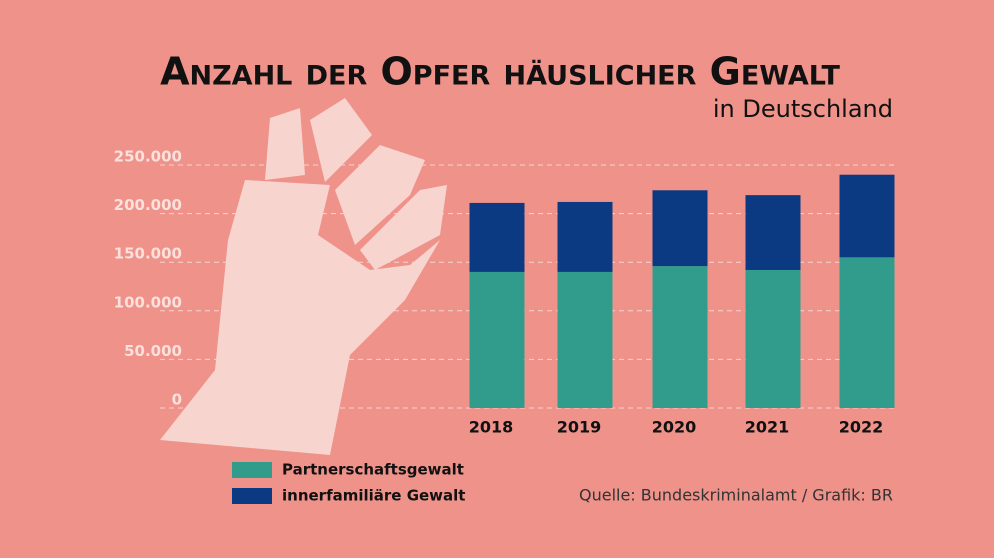 Image resolution: width=994 pixels, height=558 pixels. Describe the element at coordinates (579, 427) in the screenshot. I see `x-tick-label: 2019` at that location.